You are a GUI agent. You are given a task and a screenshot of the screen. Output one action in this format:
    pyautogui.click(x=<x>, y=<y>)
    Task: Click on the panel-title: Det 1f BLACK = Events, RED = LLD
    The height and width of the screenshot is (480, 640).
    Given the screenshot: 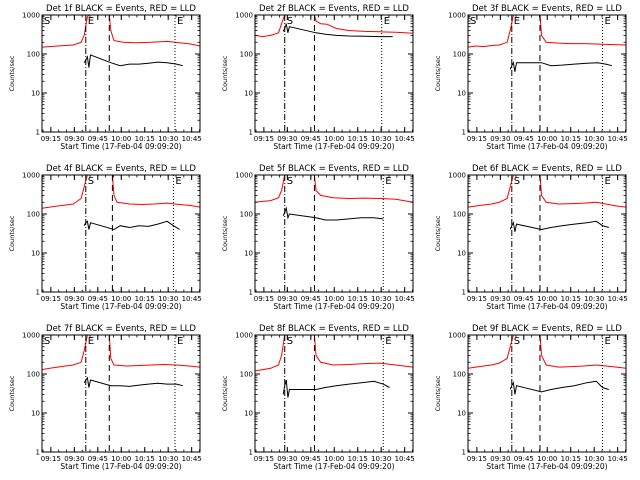 What is the action you would take?
    pyautogui.click(x=121, y=9)
    